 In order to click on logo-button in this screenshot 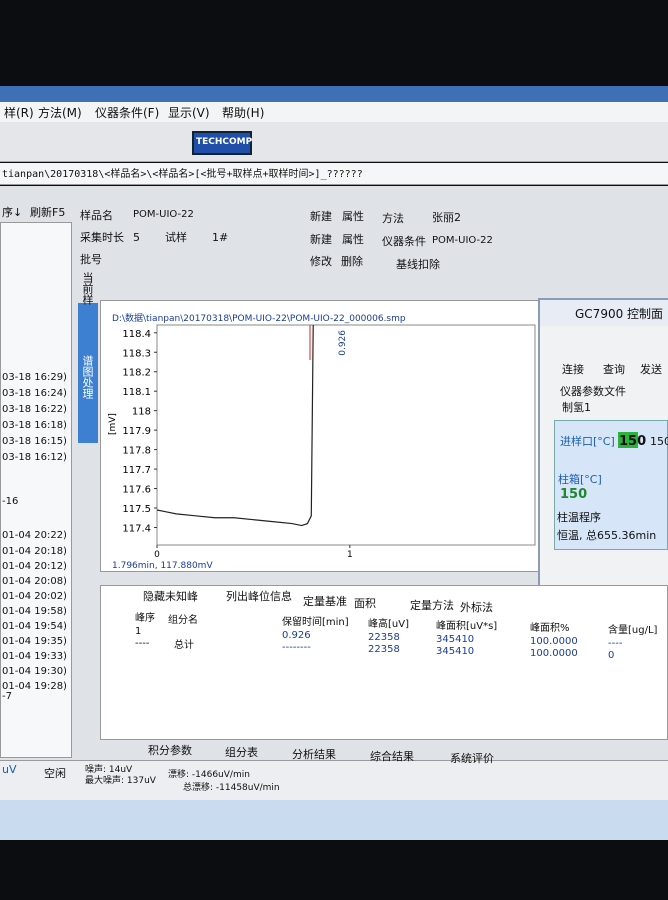, I will do `click(222, 143)`.